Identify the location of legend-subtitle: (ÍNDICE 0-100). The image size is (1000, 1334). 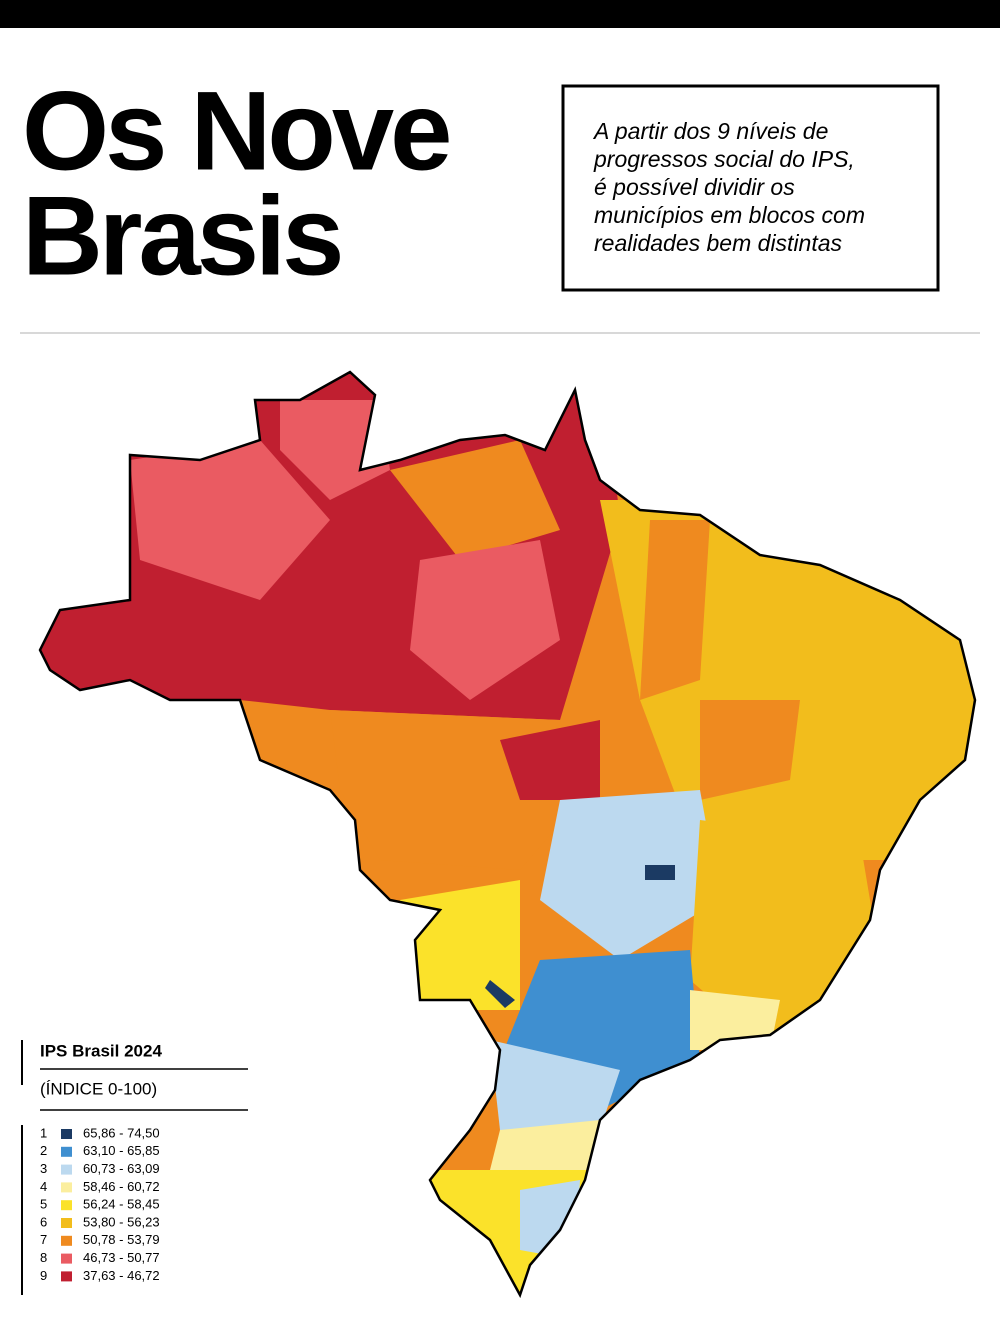
(98, 1088).